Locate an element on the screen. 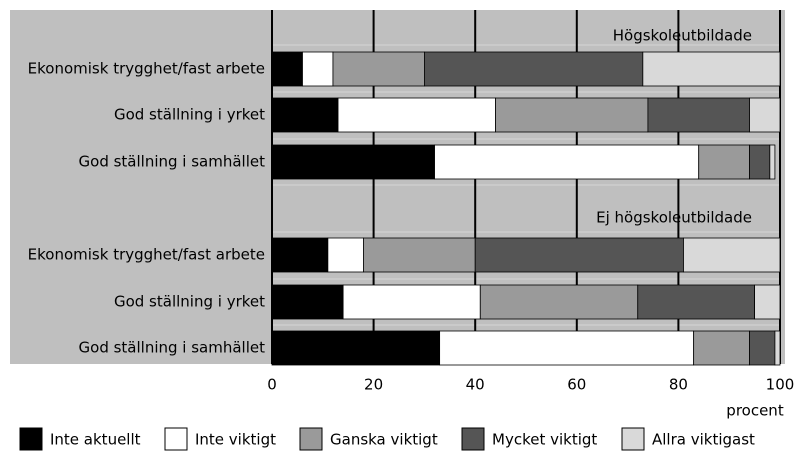 The image size is (795, 467). x-tick-label: 80 is located at coordinates (678, 385).